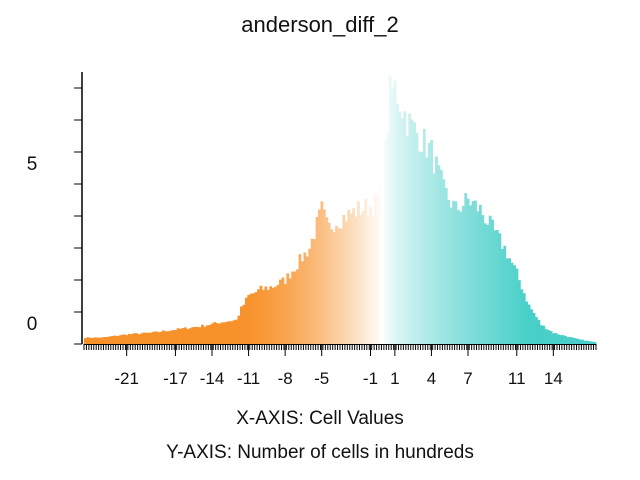 The width and height of the screenshot is (640, 480). I want to click on x-tick-label: -1, so click(370, 378).